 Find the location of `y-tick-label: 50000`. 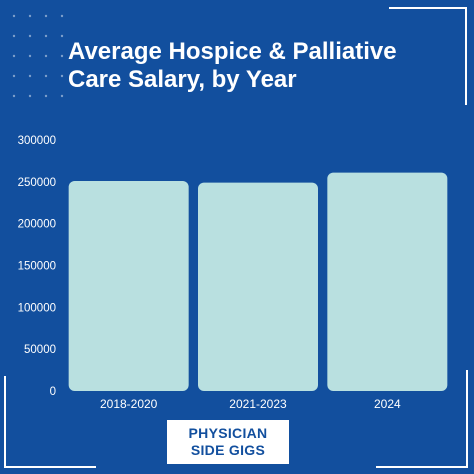

y-tick-label: 50000 is located at coordinates (40, 350).